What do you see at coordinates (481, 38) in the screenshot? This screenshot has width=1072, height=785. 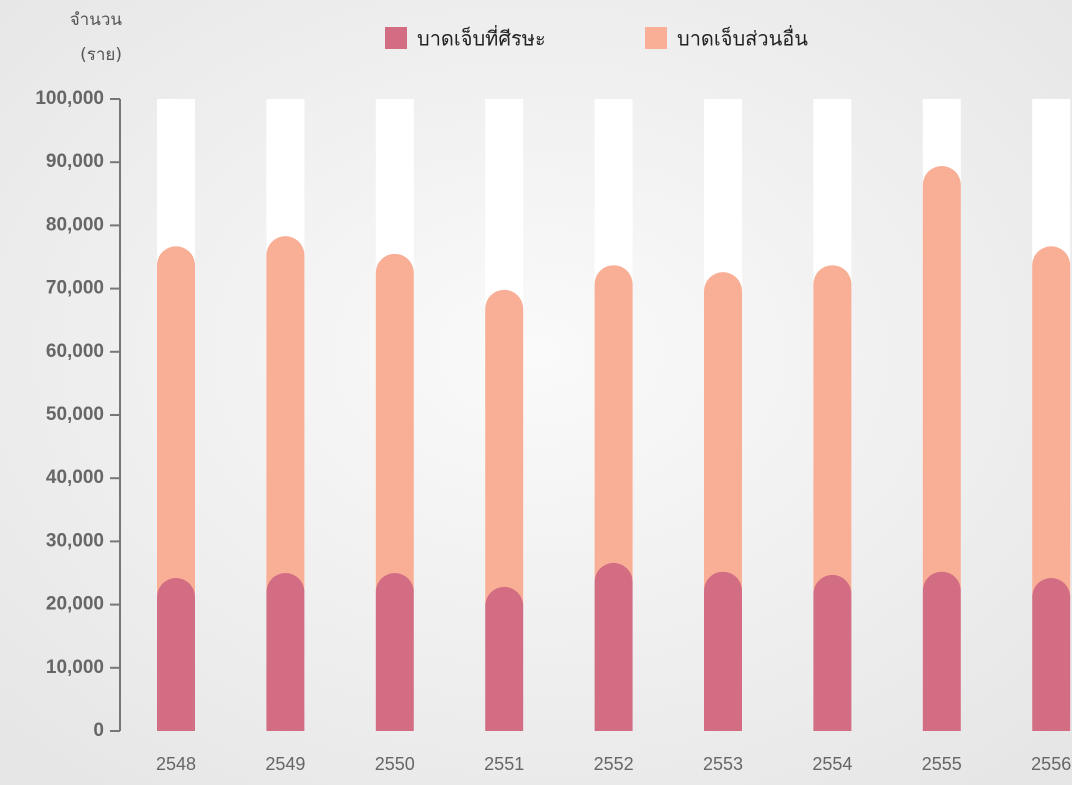 I see `legend-label: บาดเจ็บที่ศีรษะ` at bounding box center [481, 38].